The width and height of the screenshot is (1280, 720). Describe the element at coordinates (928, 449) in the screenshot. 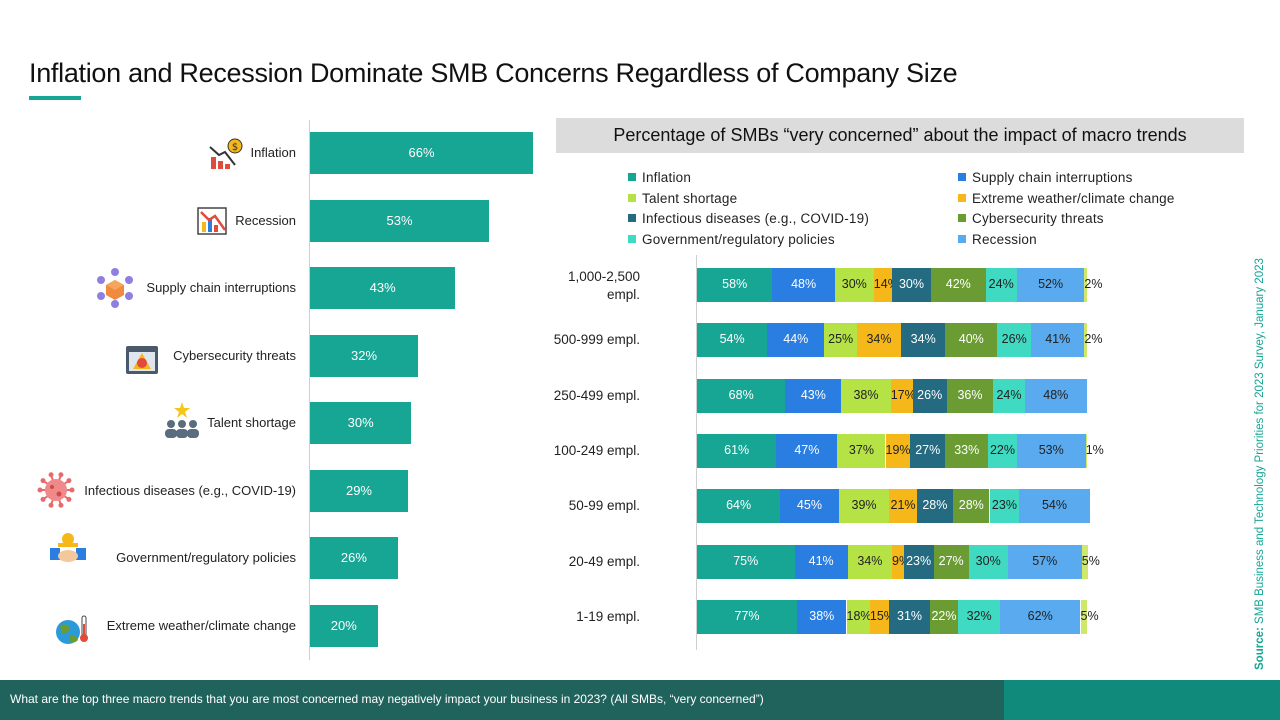

I see `segment-value-label: 27%` at that location.